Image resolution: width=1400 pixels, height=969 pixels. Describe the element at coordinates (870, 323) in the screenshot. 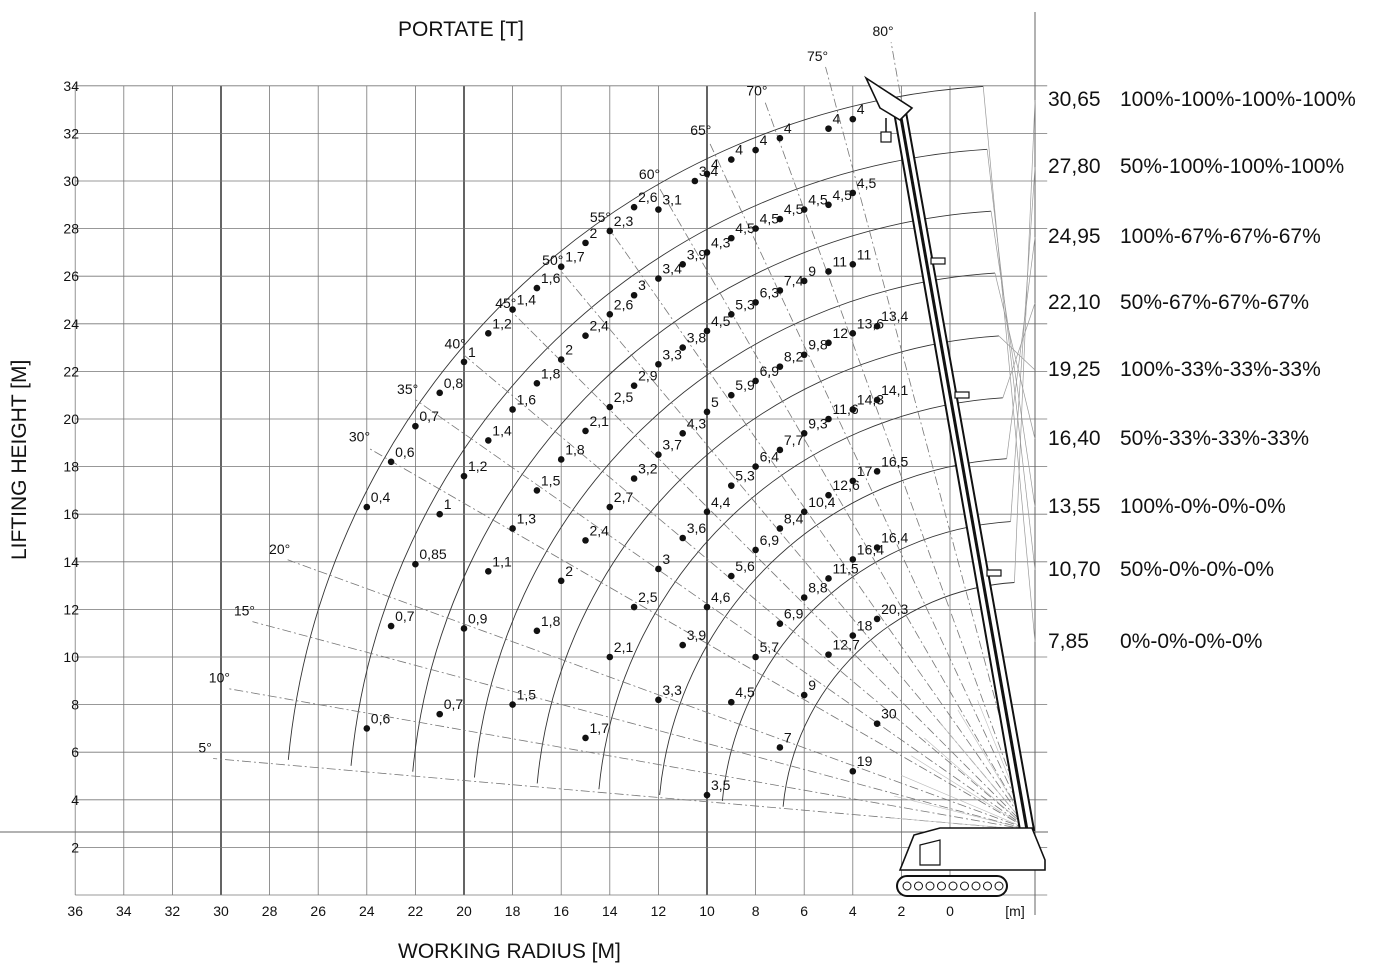

I see `load-label: 13,6` at that location.